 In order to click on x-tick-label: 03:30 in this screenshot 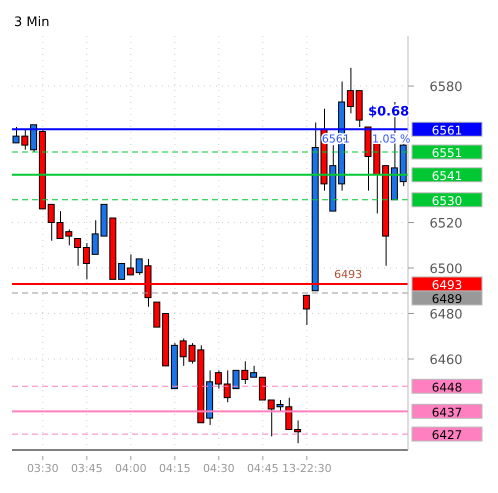, I will do `click(42, 468)`.